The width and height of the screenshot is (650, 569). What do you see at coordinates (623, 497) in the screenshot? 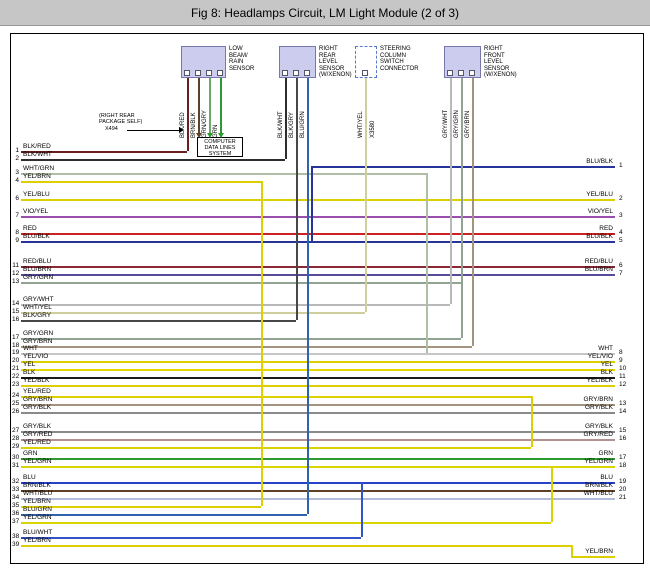
I see `wire-number: 21` at bounding box center [623, 497].